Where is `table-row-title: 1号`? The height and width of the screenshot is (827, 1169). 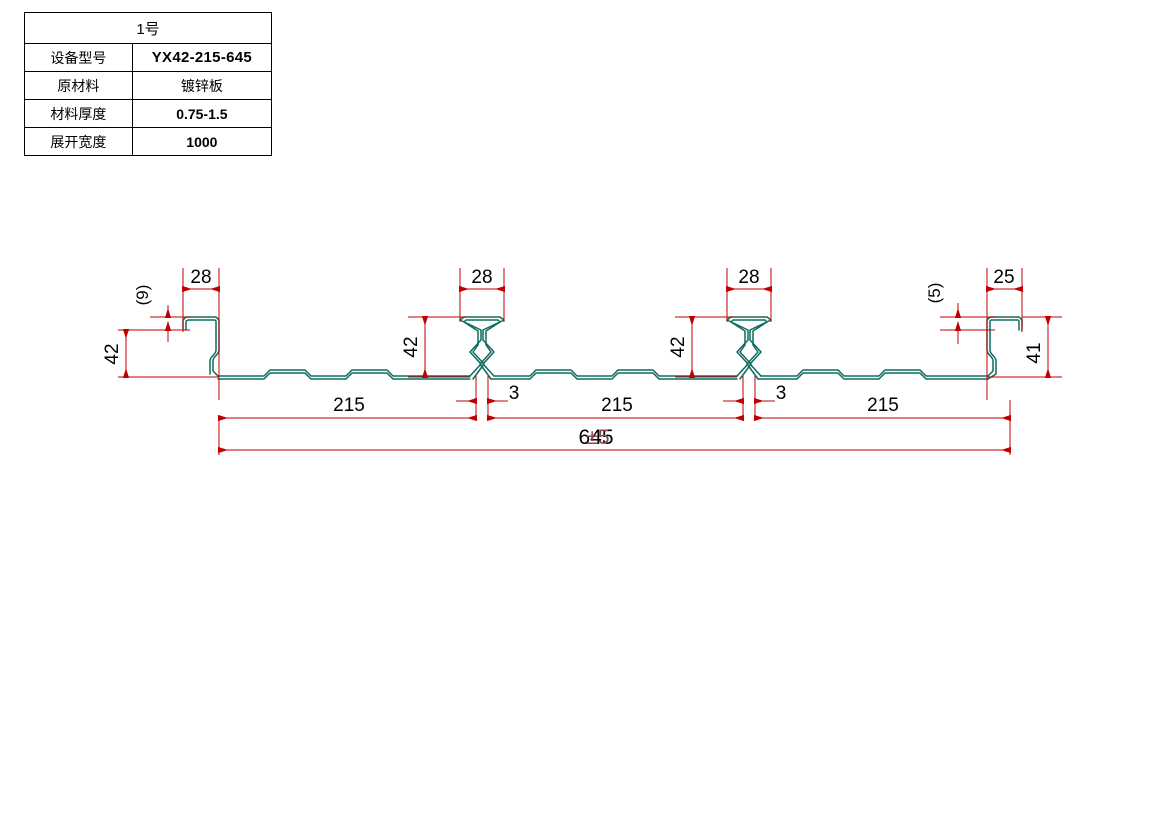
table-row-title: 1号 is located at coordinates (148, 28).